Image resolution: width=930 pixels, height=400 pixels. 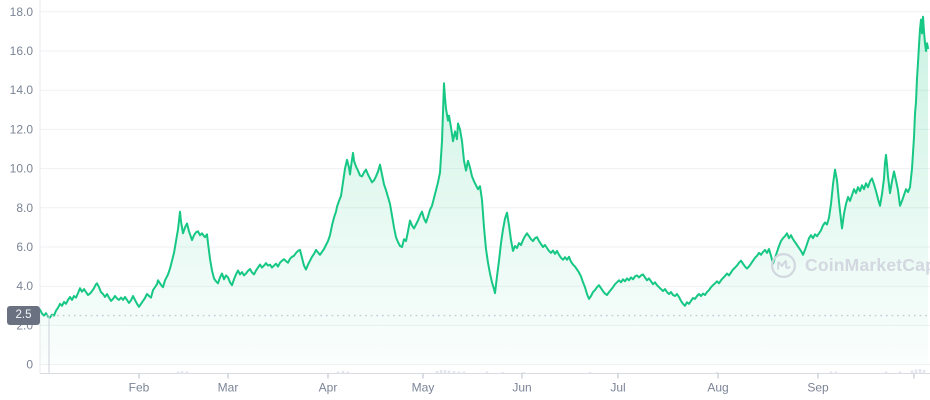 I want to click on y-axis-label: 10.0, so click(x=22, y=169).